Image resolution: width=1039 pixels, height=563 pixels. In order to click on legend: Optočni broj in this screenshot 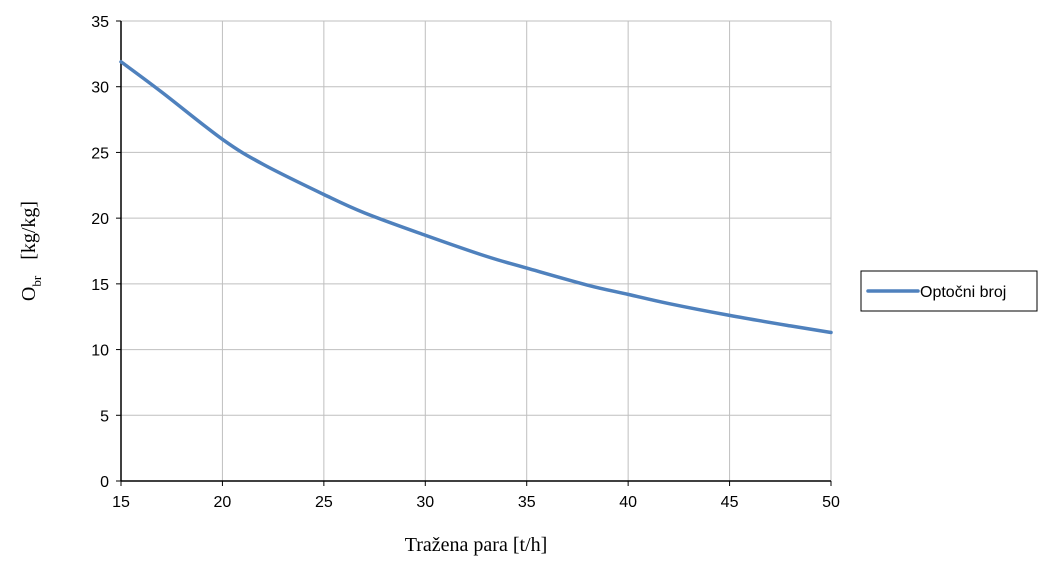, I will do `click(949, 291)`.